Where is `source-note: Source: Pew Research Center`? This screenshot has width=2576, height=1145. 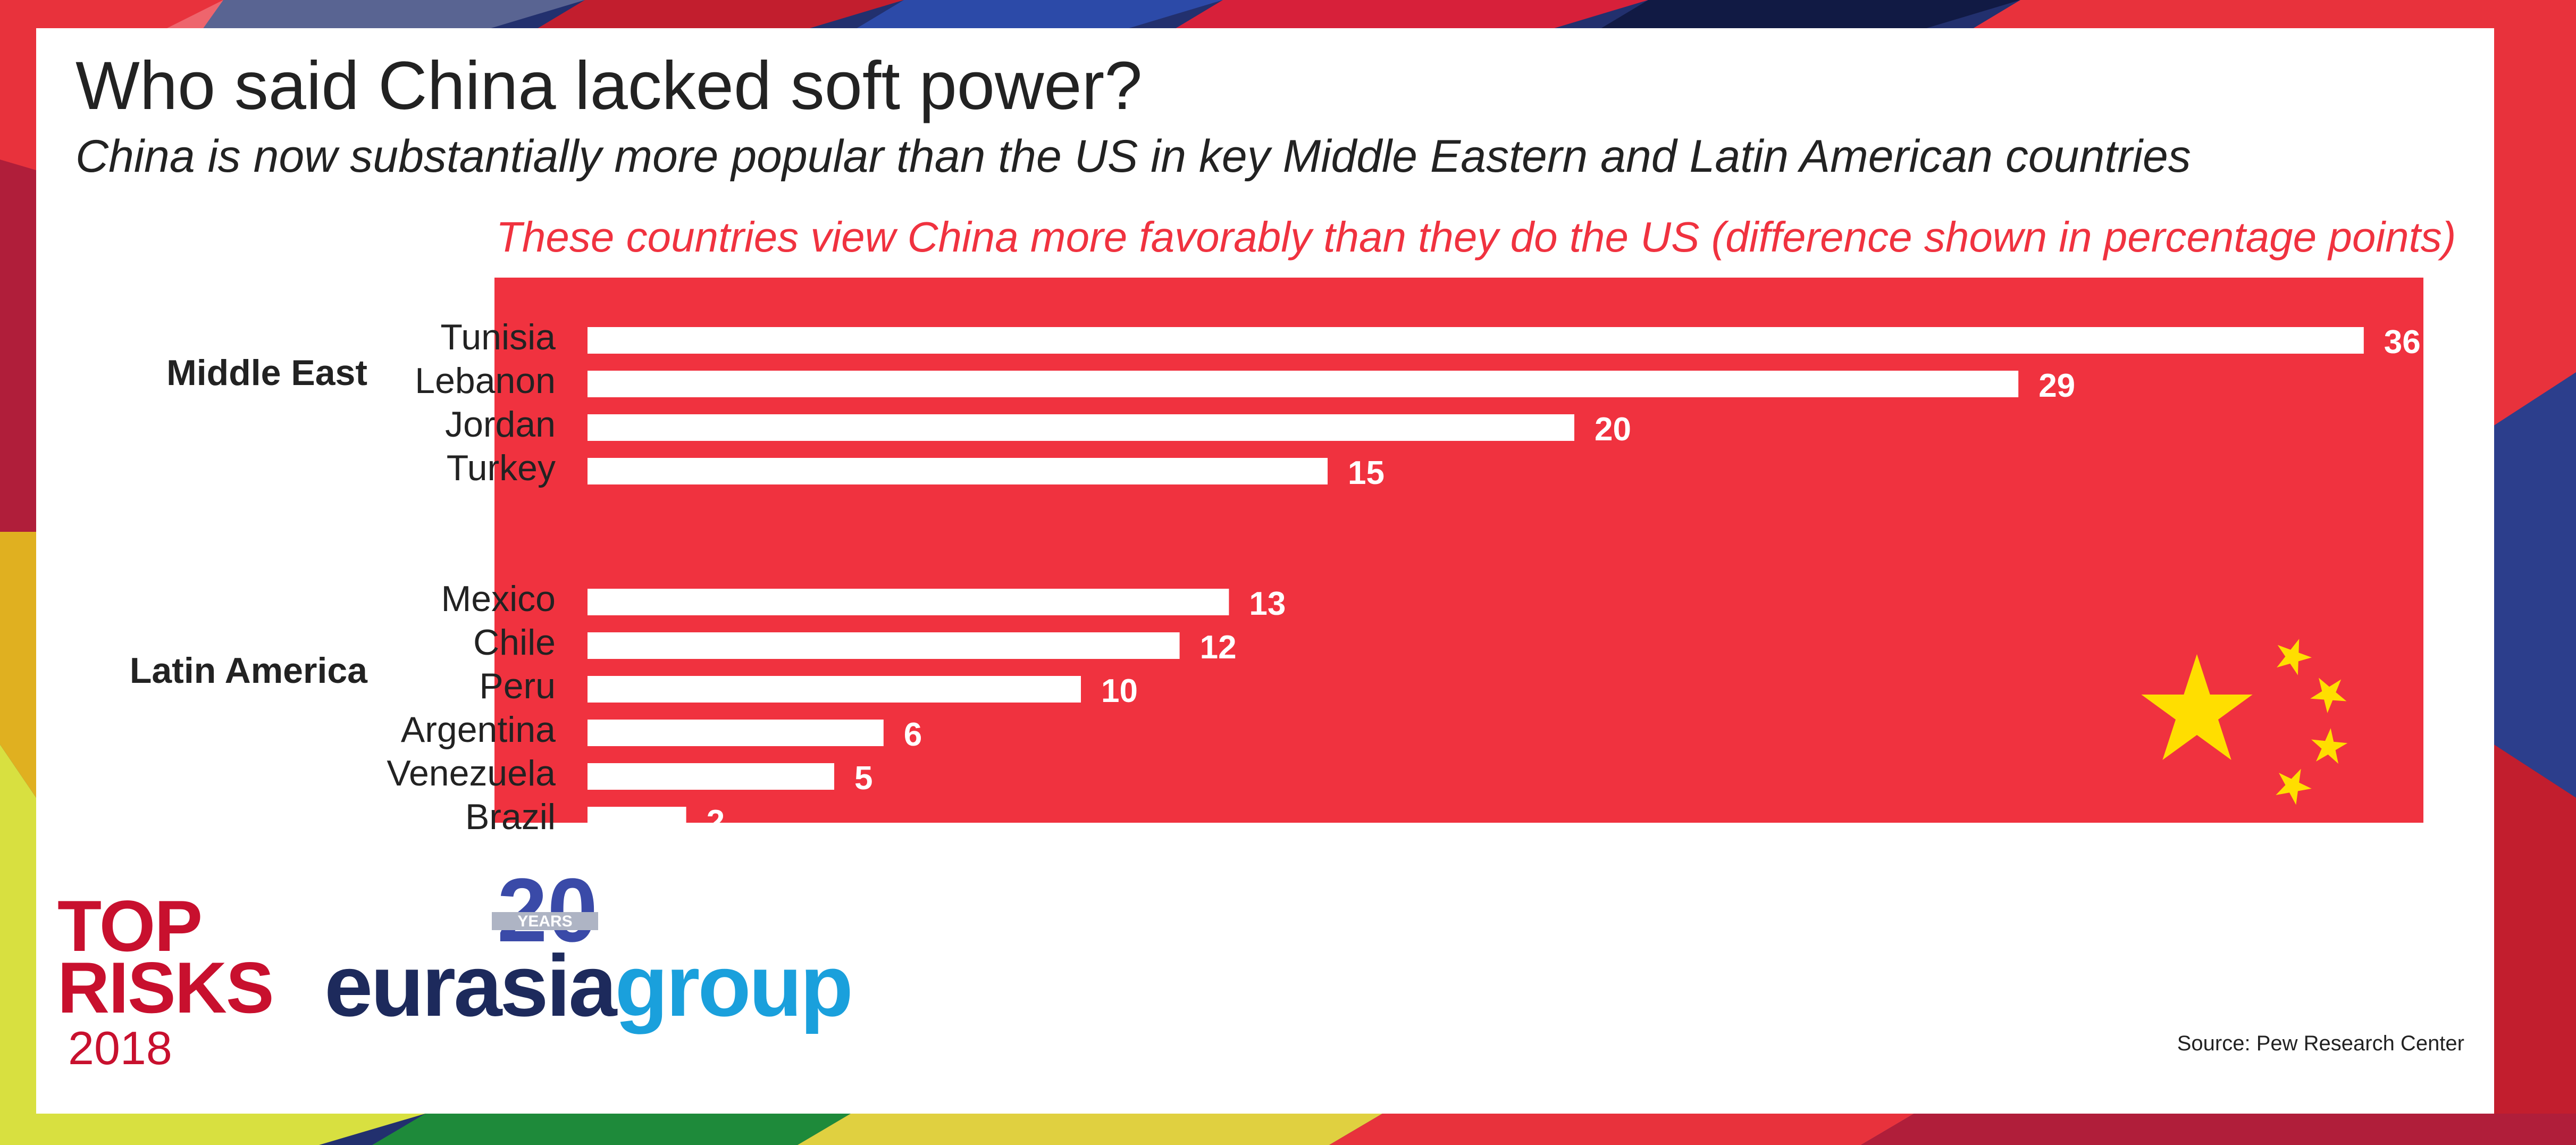 source-note: Source: Pew Research Center is located at coordinates (2320, 1043).